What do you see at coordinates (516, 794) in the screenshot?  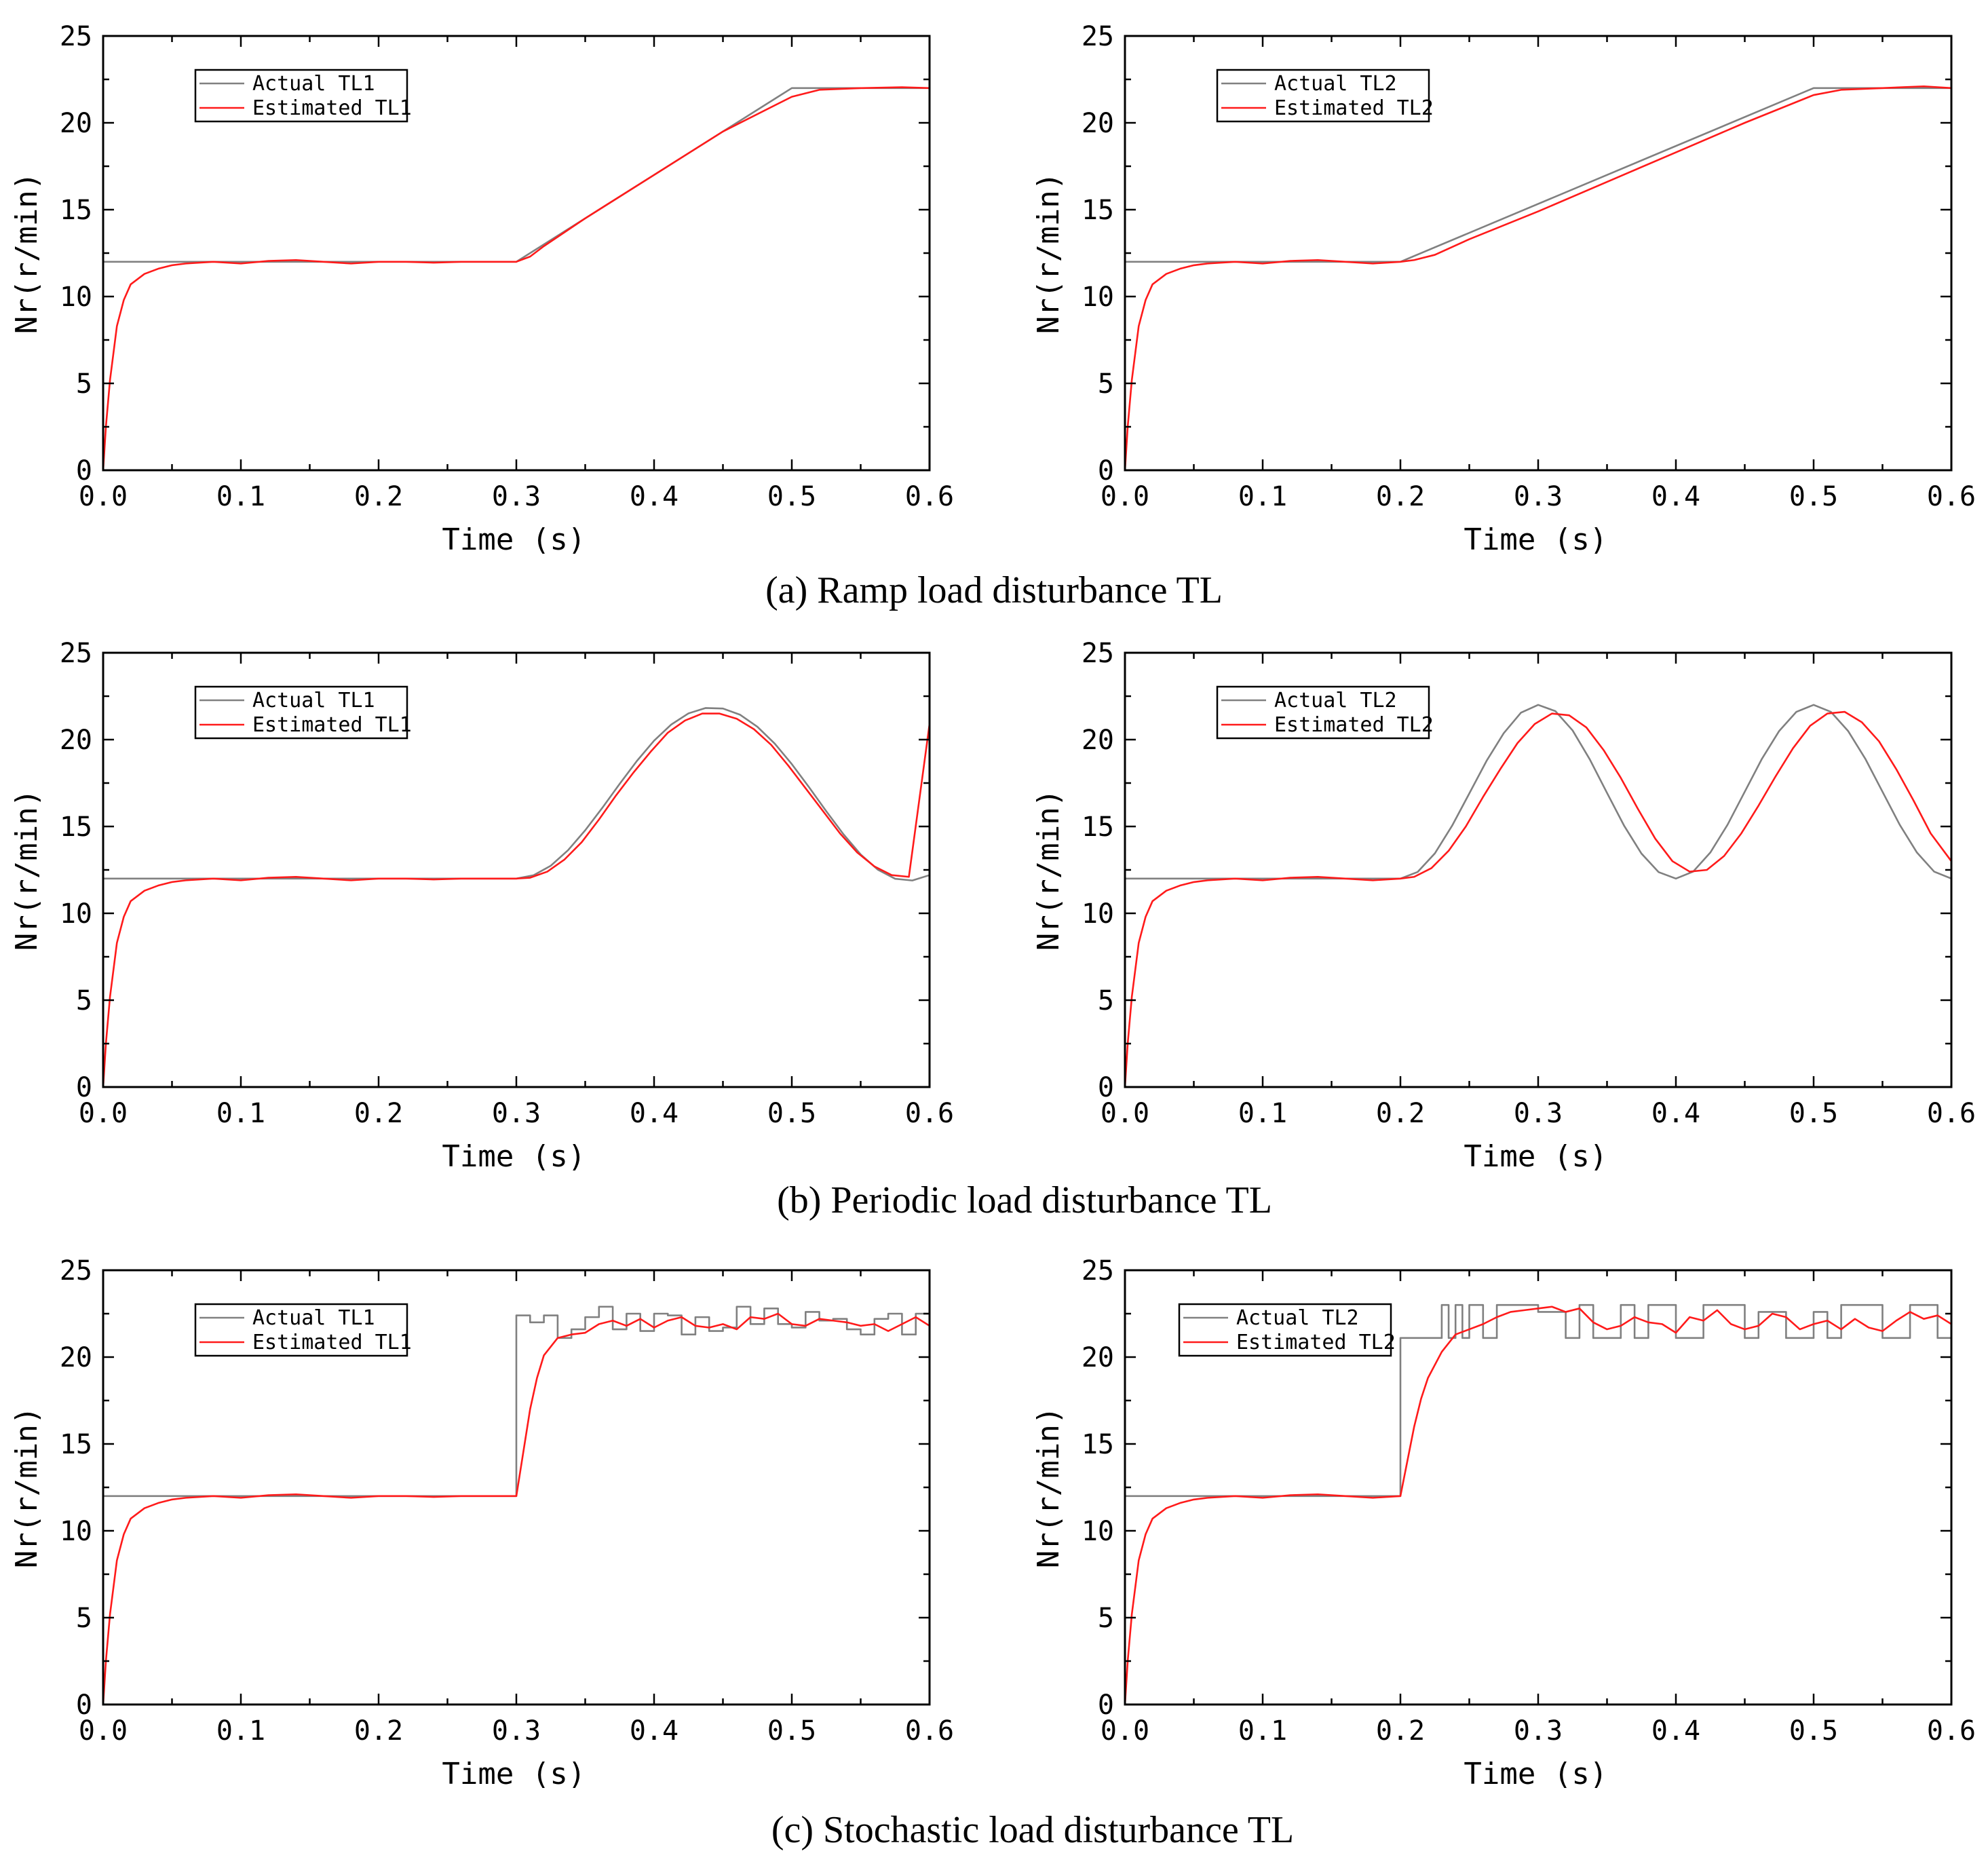 I see `series-line-actual-tl1` at bounding box center [516, 794].